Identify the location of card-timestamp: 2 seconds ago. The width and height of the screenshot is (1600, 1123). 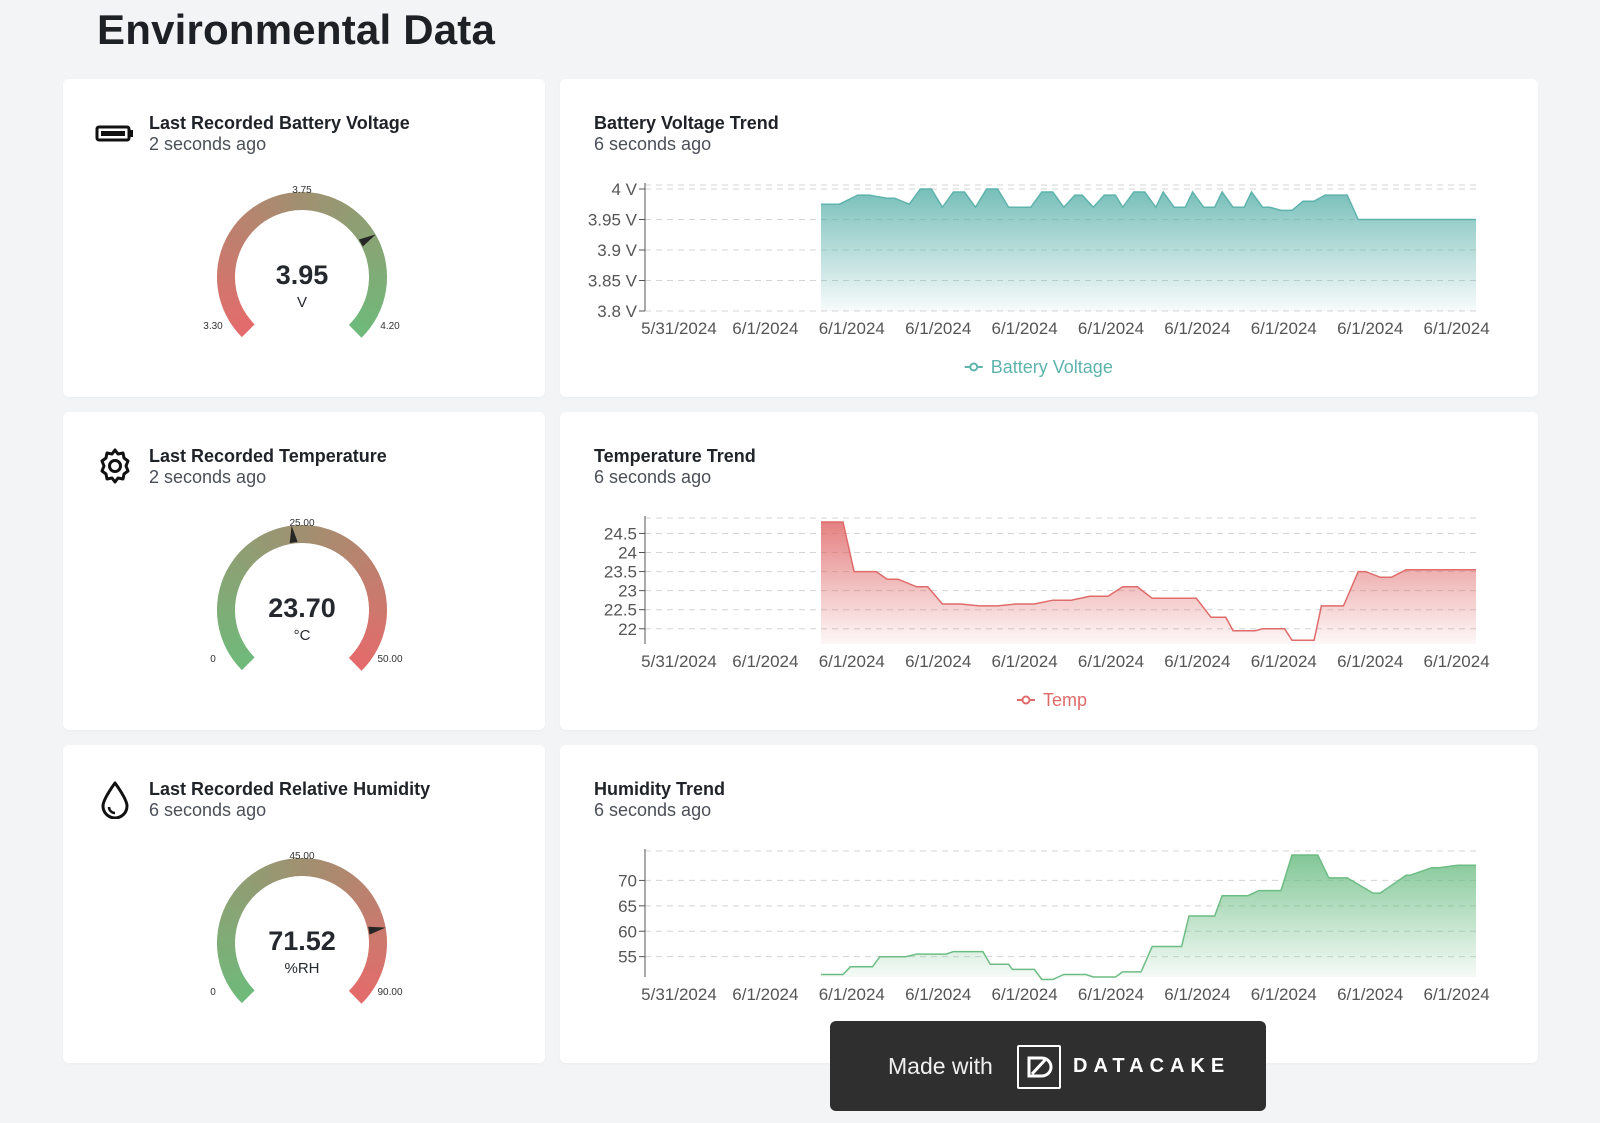
(208, 477).